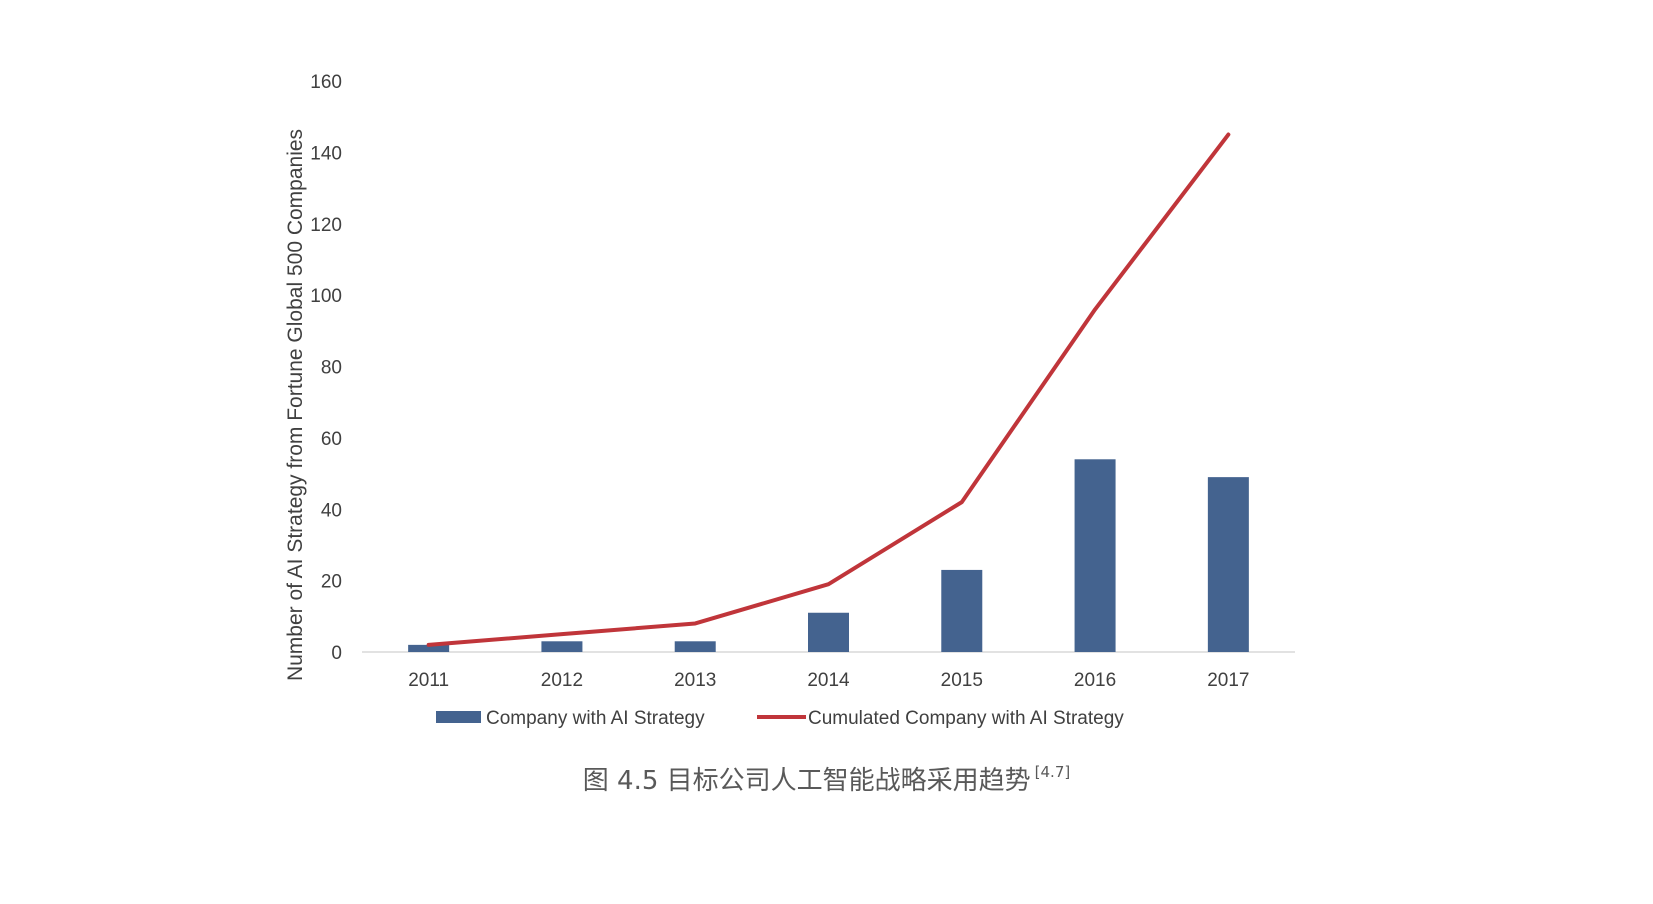 The height and width of the screenshot is (904, 1653). I want to click on figure-caption: 图 4.5 目标公司人工智能战略采用趋势 [4.7], so click(826, 778).